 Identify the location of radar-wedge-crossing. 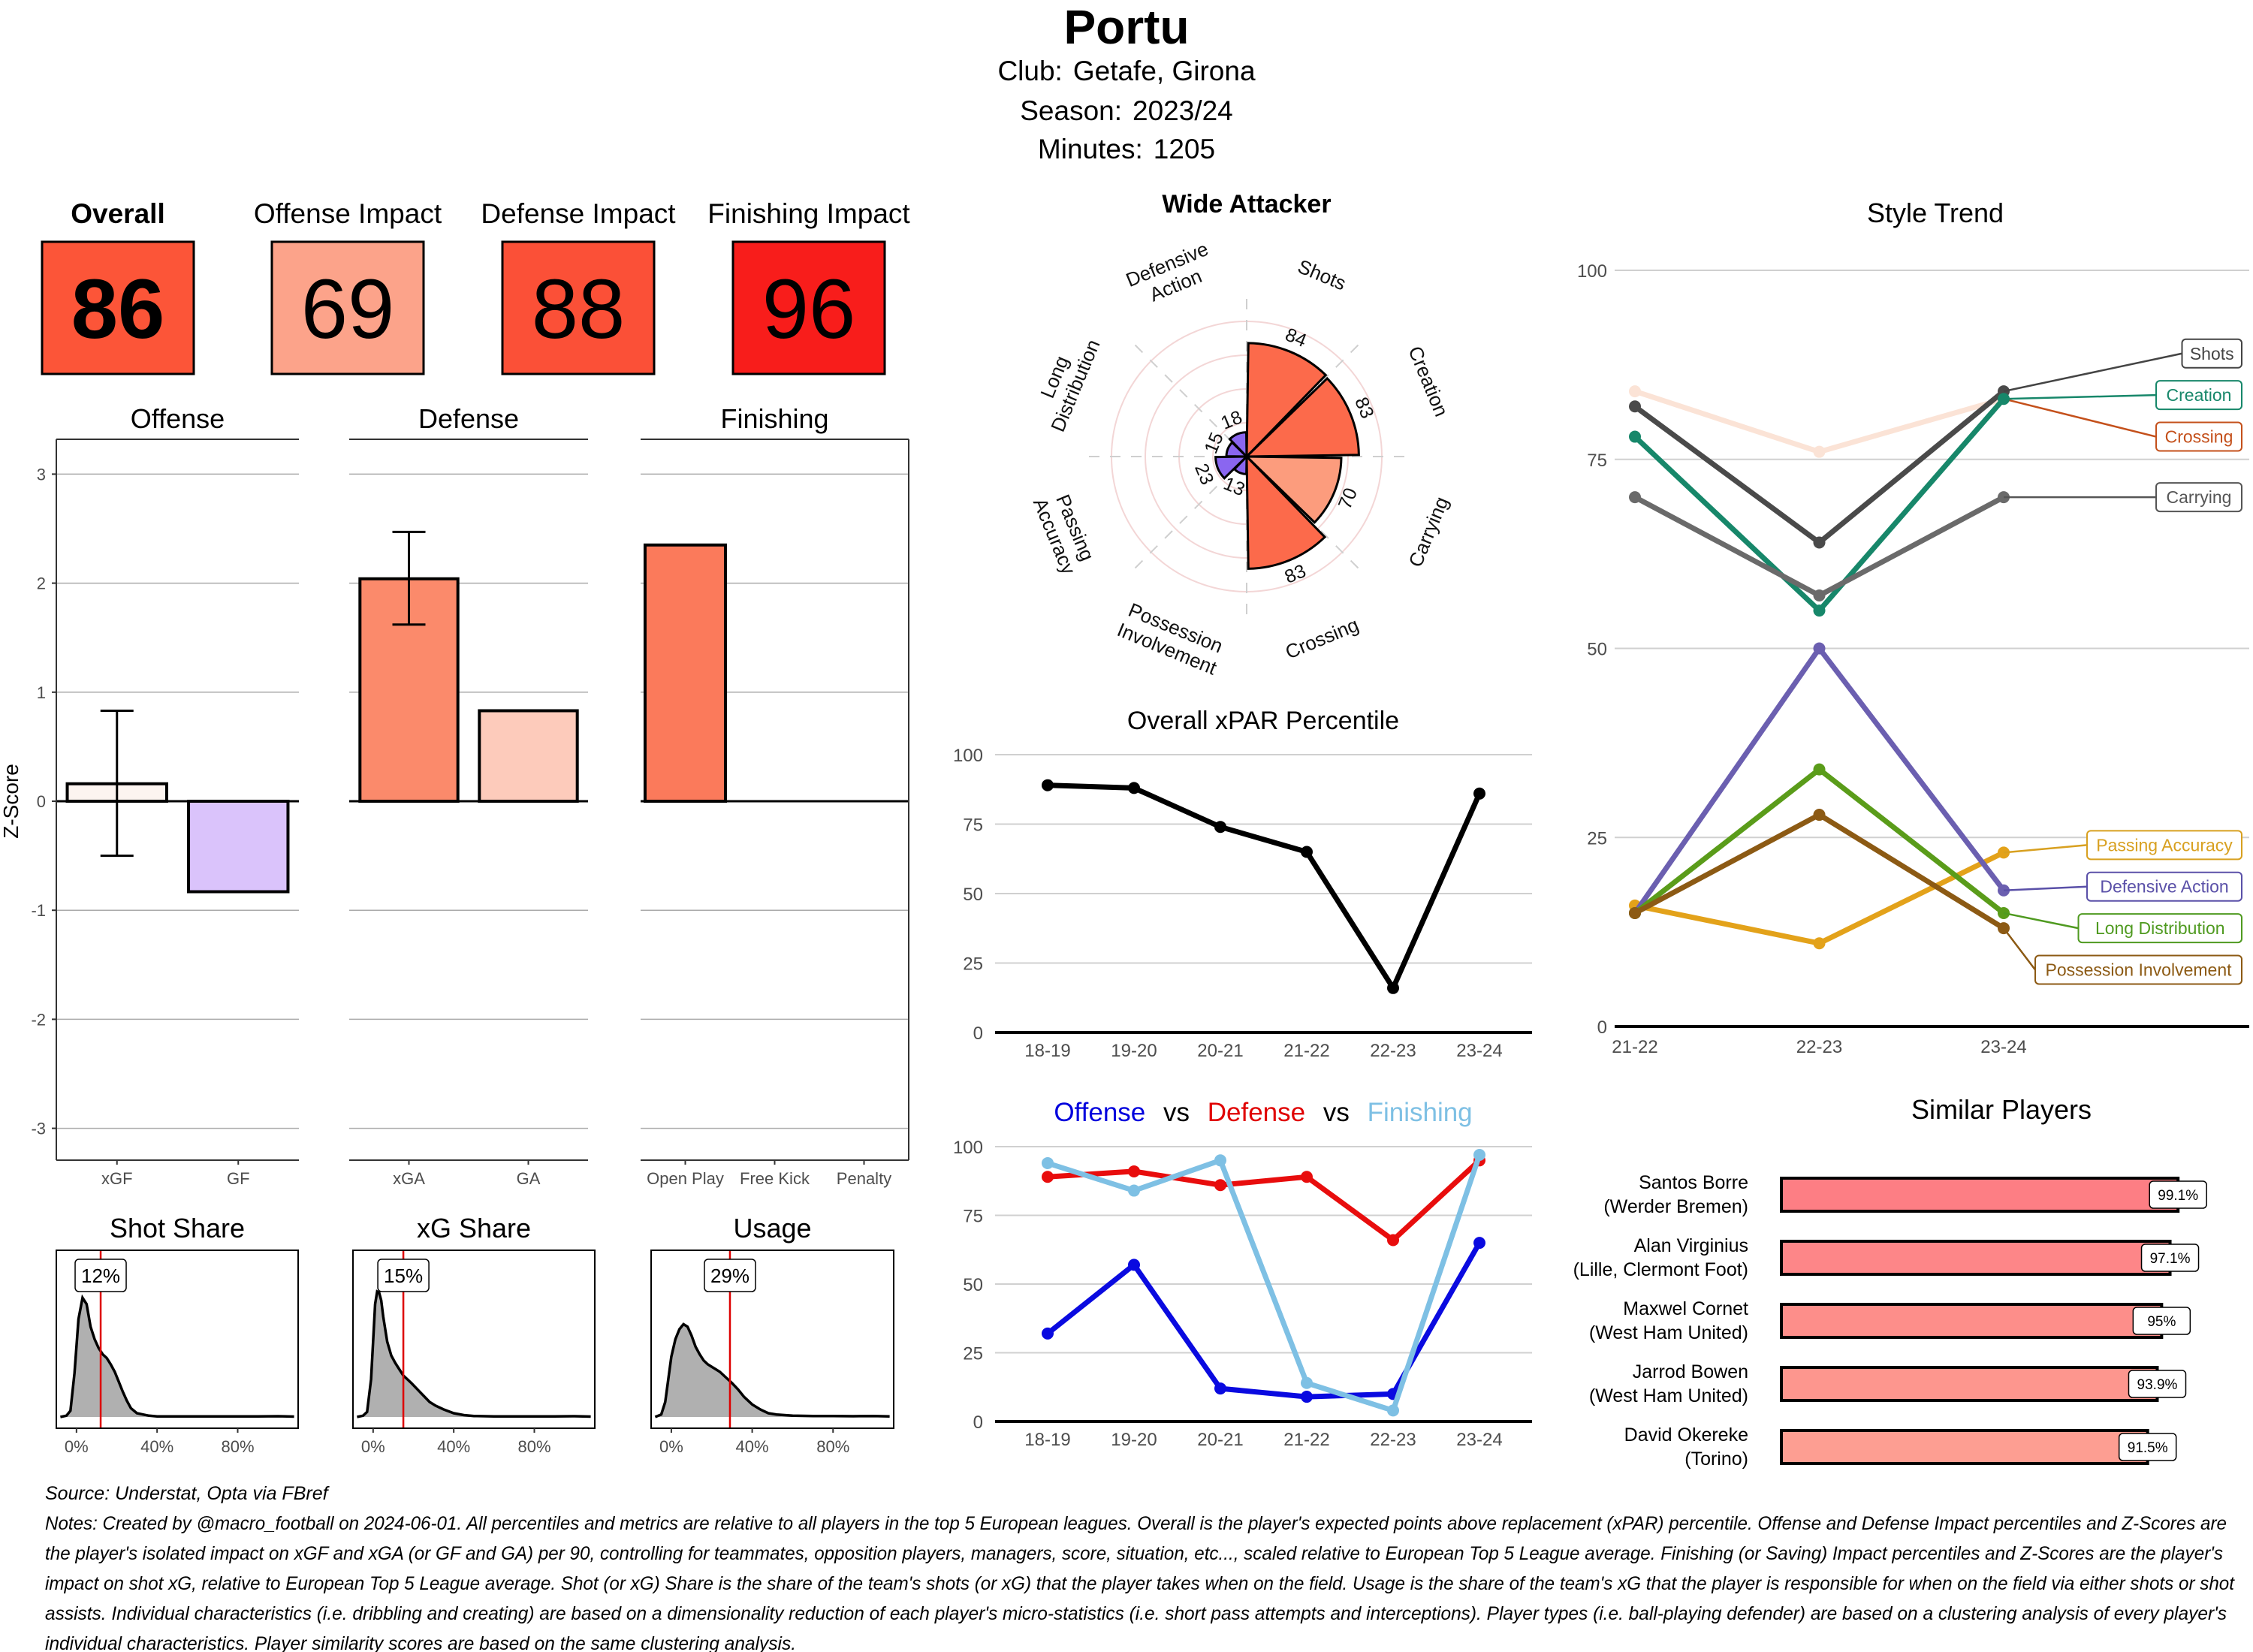
(1286, 512).